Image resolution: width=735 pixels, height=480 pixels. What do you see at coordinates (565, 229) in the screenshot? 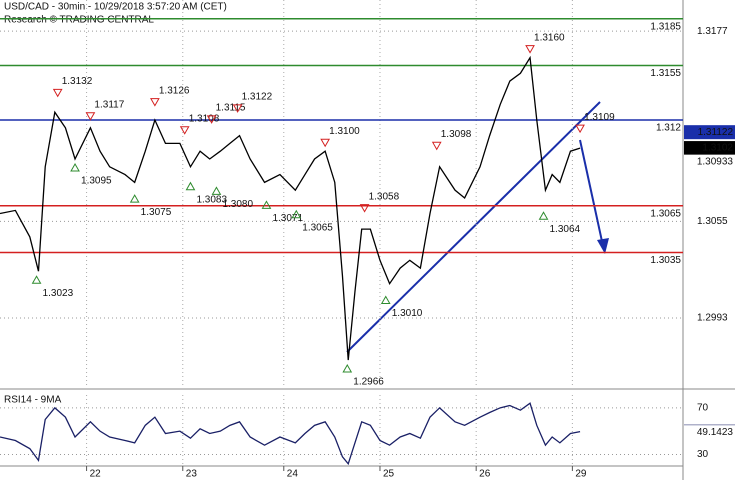
I see `annotation-label: 1.3064` at bounding box center [565, 229].